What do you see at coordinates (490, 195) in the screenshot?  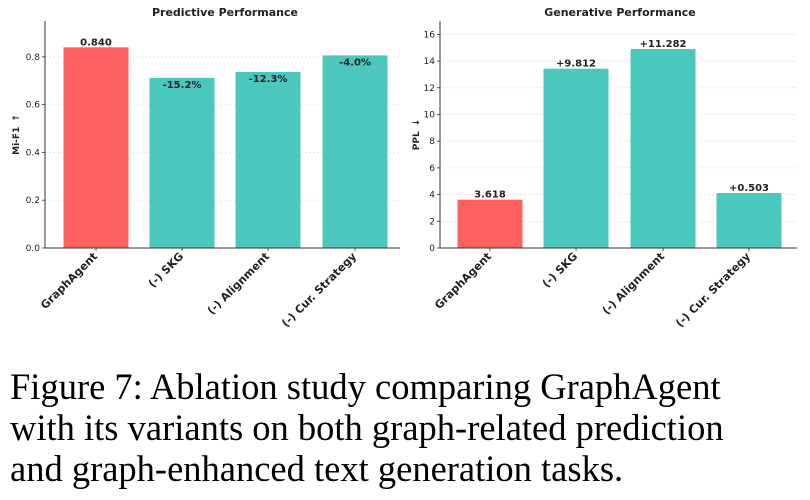 I see `data-label: 3.618` at bounding box center [490, 195].